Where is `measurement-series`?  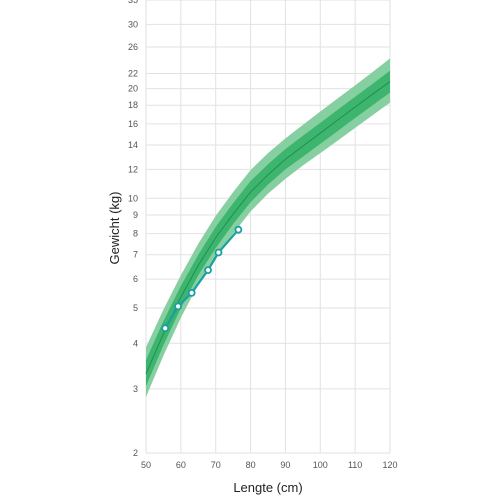
measurement-series is located at coordinates (202, 279).